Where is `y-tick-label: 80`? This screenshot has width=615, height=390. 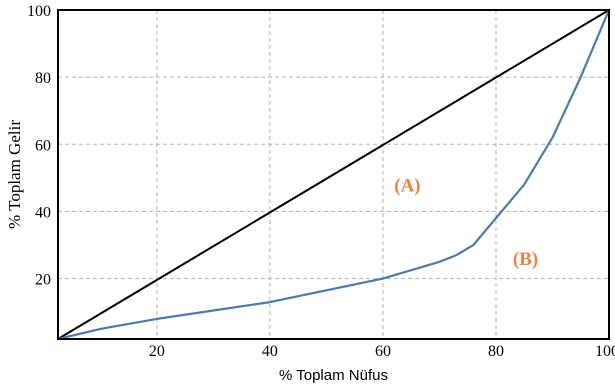
y-tick-label: 80 is located at coordinates (43, 78).